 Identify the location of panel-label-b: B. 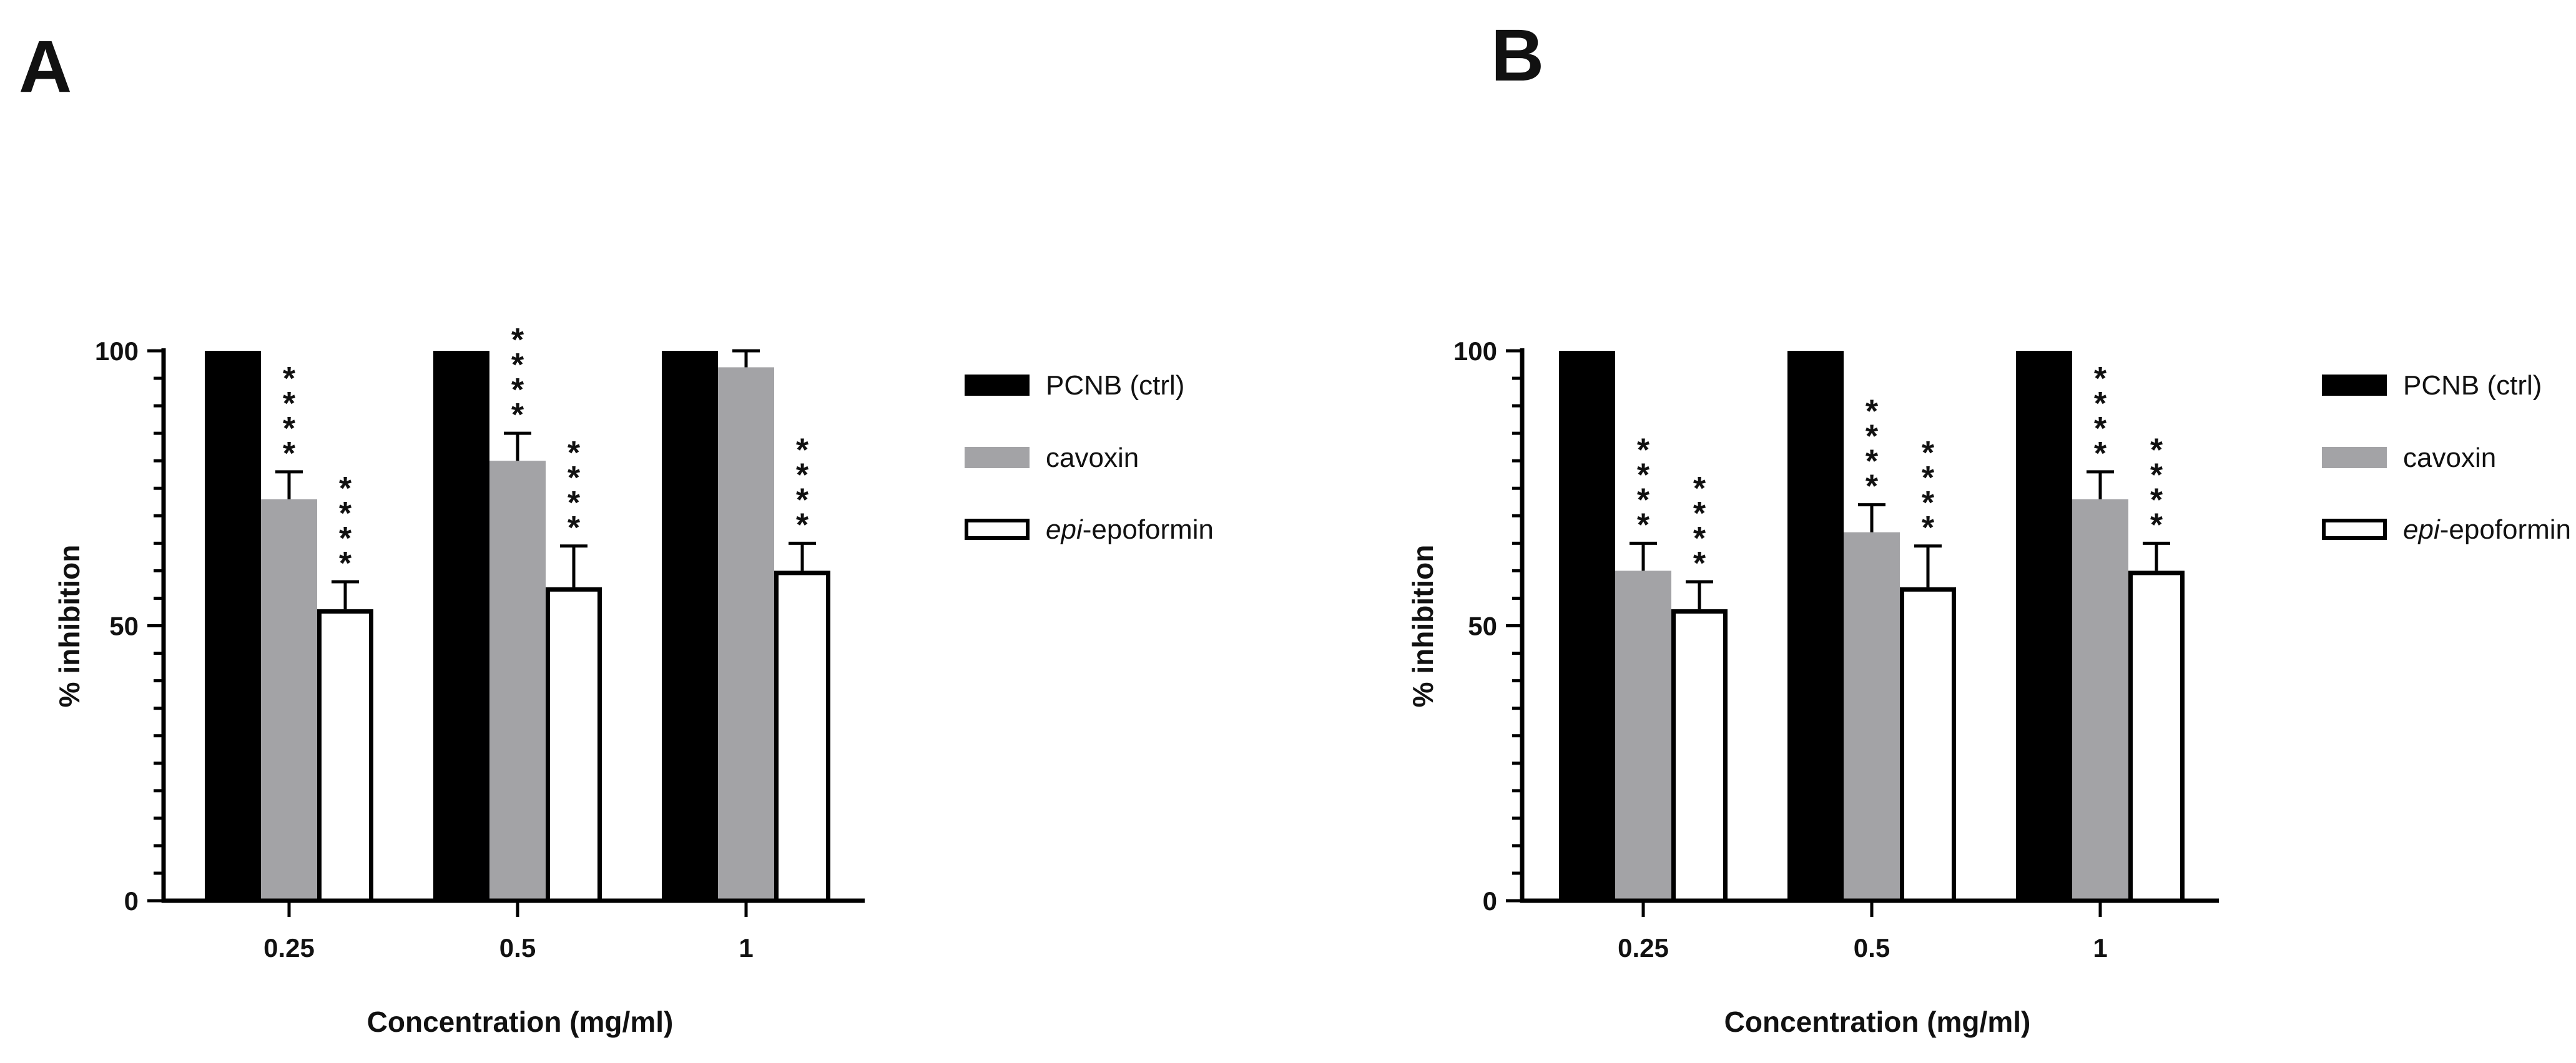
(1518, 55).